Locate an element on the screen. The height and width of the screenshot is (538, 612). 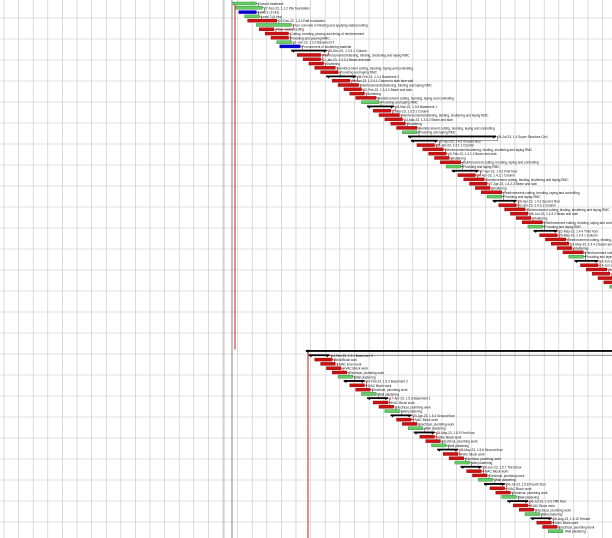
task-label: HVAC inner work is located at coordinates (349, 364).